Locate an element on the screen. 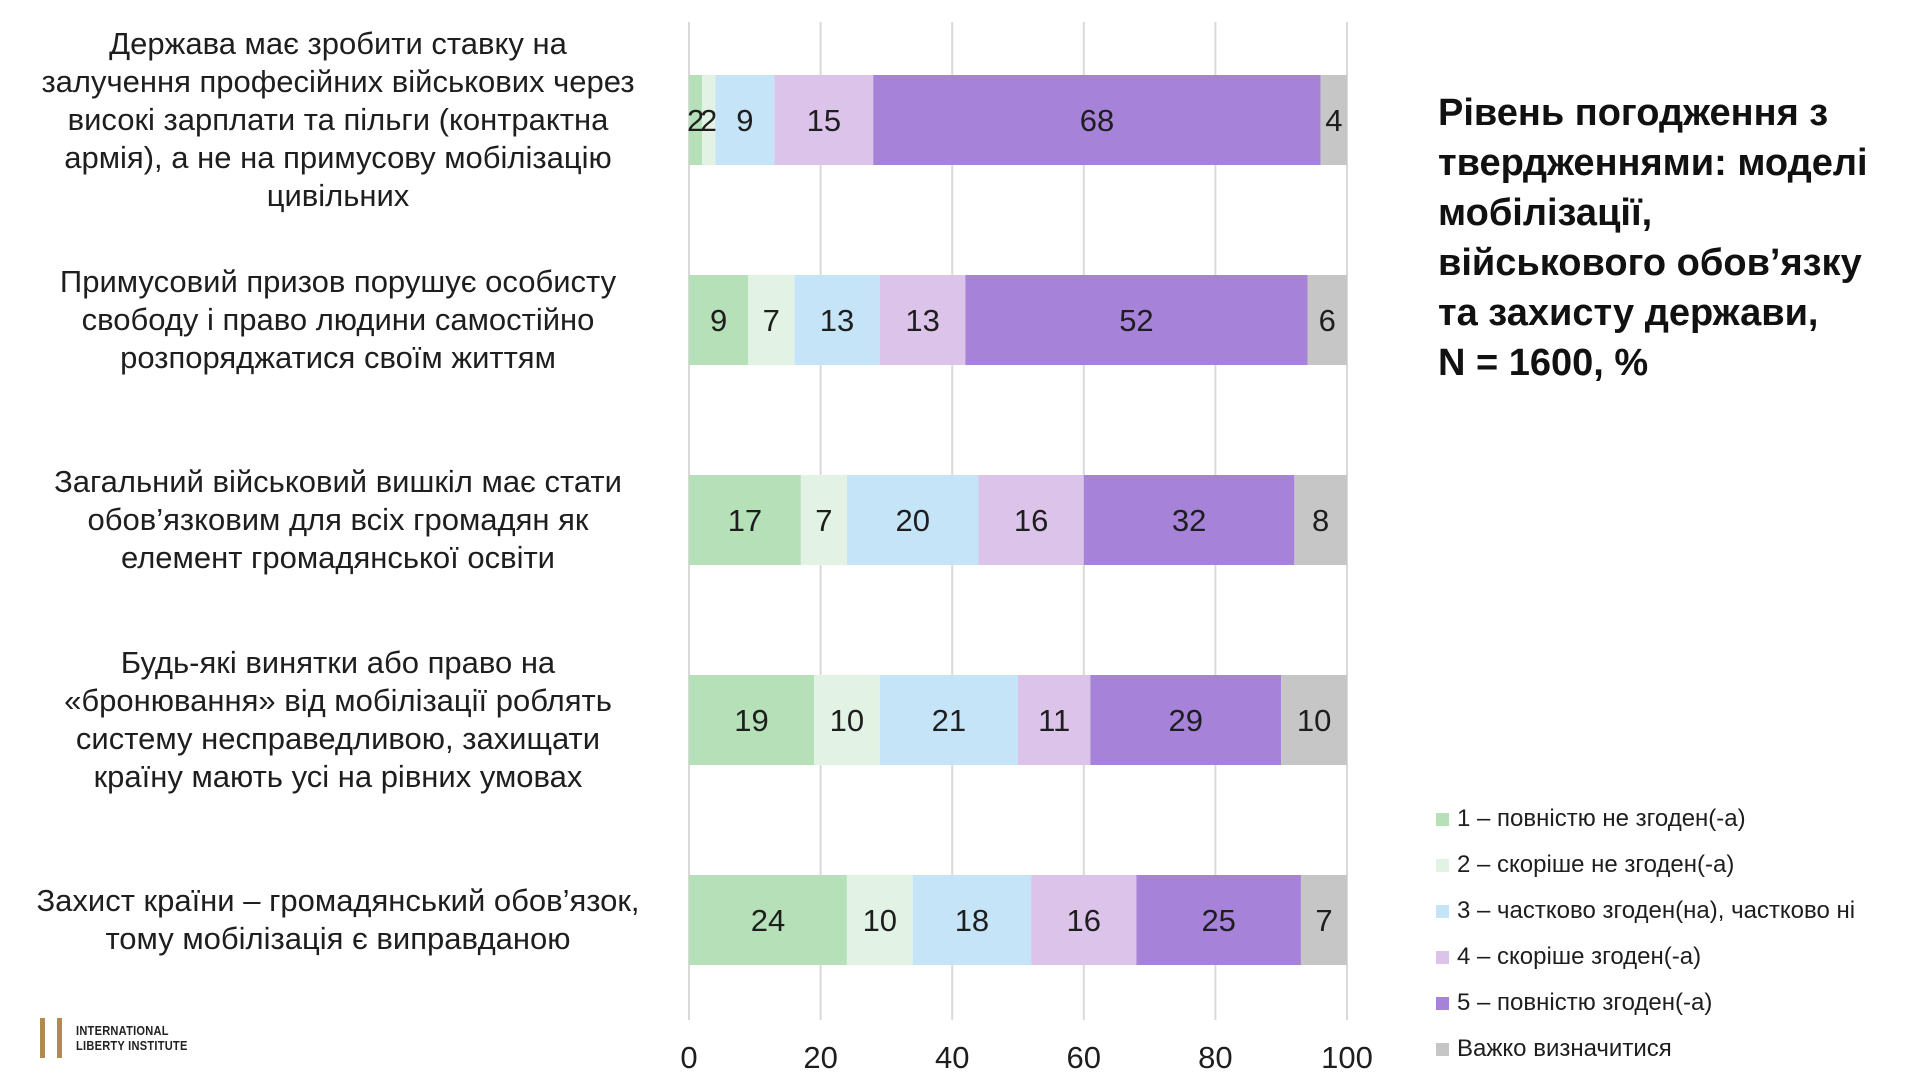 The width and height of the screenshot is (1920, 1080). x-tick-label: 20 is located at coordinates (820, 1057).